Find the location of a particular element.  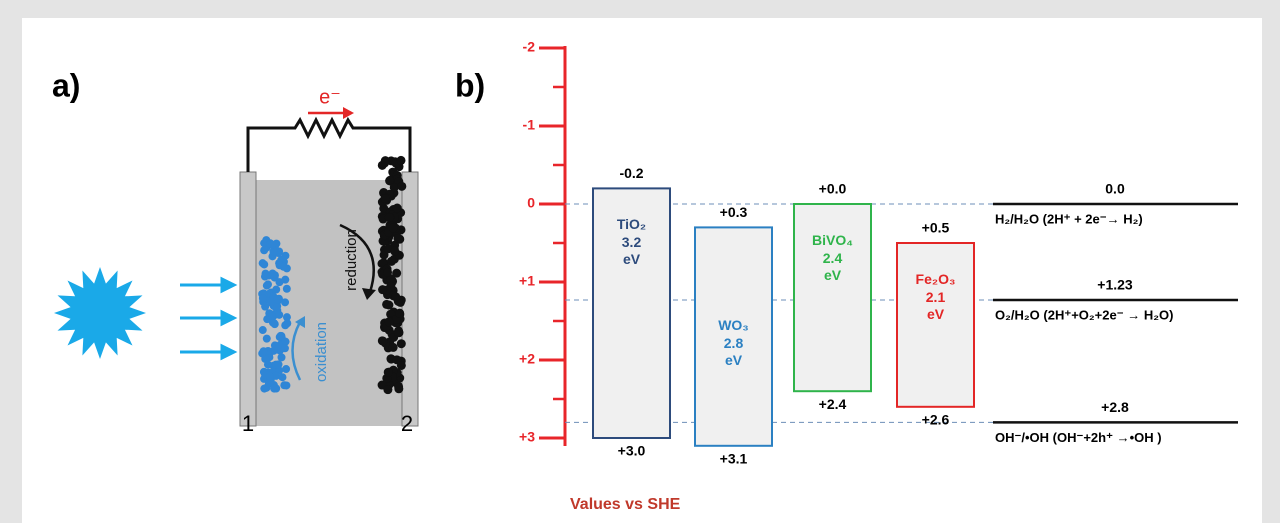

level-label: +1.23 is located at coordinates (1115, 285).